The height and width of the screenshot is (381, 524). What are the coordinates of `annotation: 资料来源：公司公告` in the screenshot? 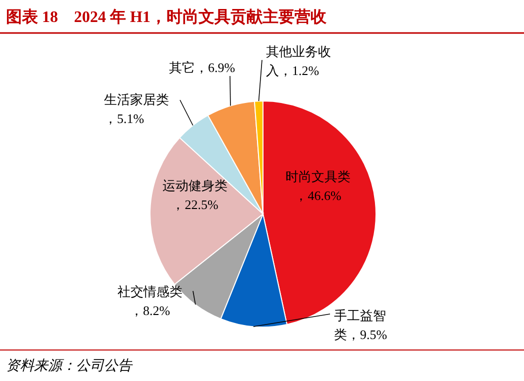 It's located at (69, 366).